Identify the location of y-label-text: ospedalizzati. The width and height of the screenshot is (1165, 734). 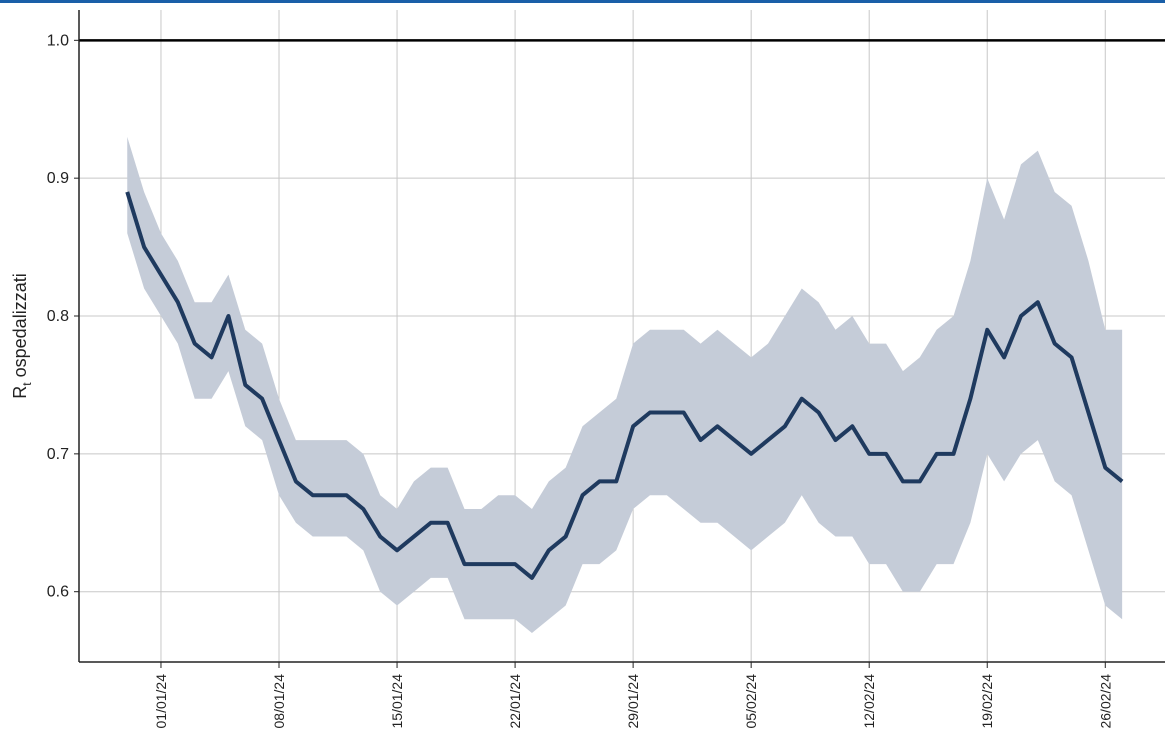
(20, 327).